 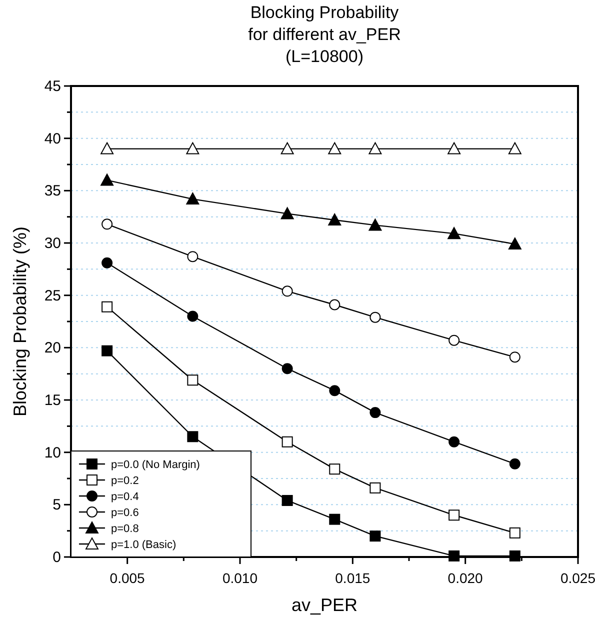 I want to click on x-tick-label: 0.005, so click(x=128, y=578).